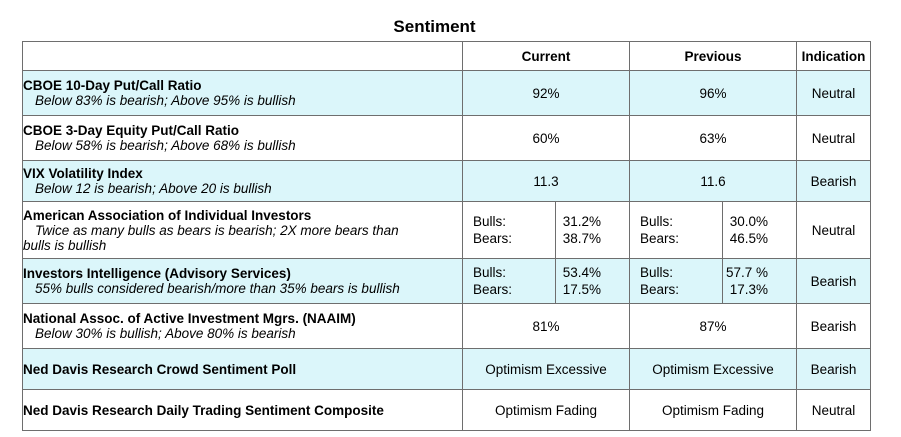  Describe the element at coordinates (153, 188) in the screenshot. I see `indicator-desc: Below 12 is bearish; Above 20 is bullish` at that location.